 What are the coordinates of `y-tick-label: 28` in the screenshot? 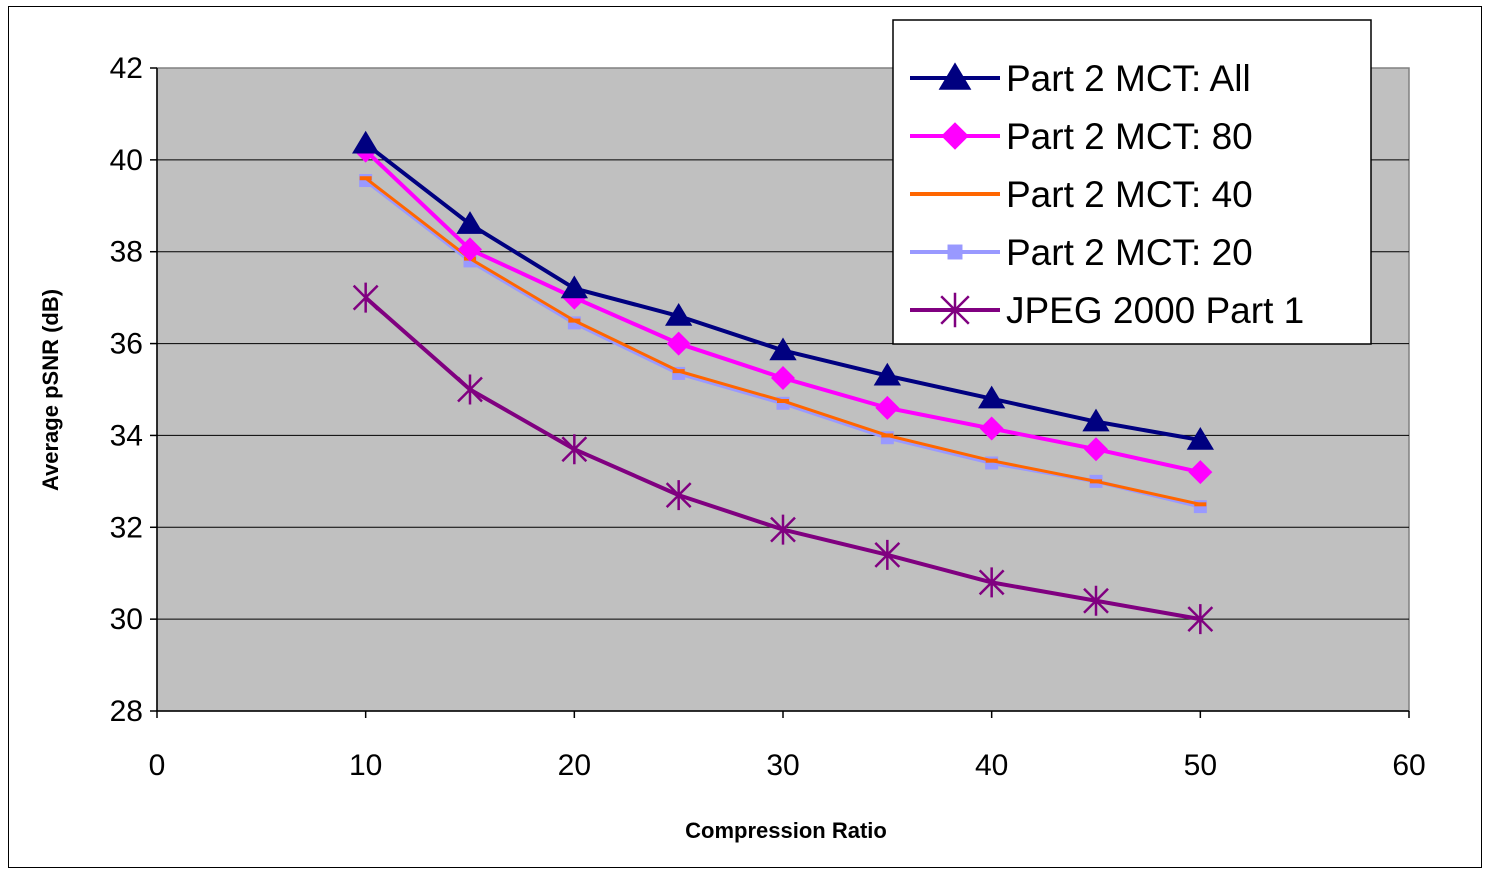 It's located at (126, 711).